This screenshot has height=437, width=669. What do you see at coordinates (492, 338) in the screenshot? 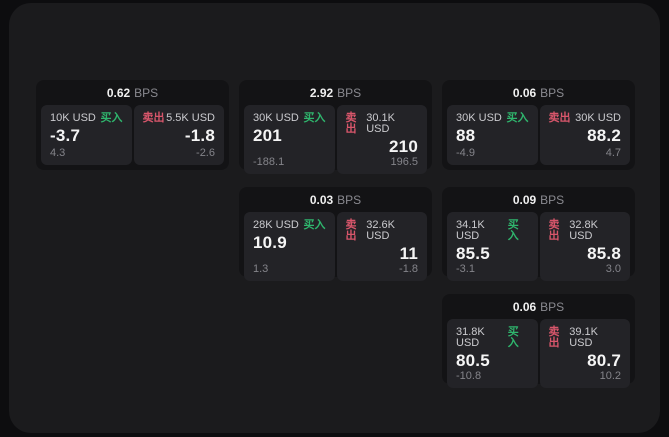
I see `buy-tile-header: 31.8K USD 买入` at bounding box center [492, 338].